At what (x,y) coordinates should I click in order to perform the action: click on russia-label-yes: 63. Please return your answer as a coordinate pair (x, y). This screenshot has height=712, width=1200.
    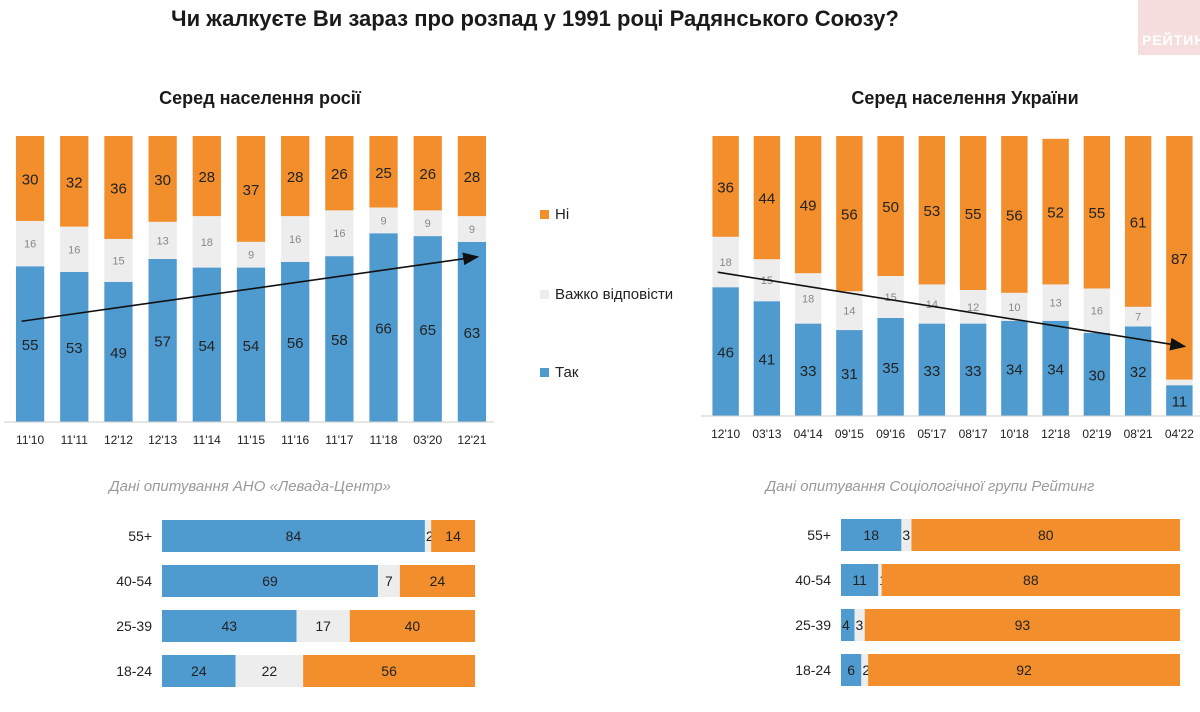
    Looking at the image, I should click on (472, 333).